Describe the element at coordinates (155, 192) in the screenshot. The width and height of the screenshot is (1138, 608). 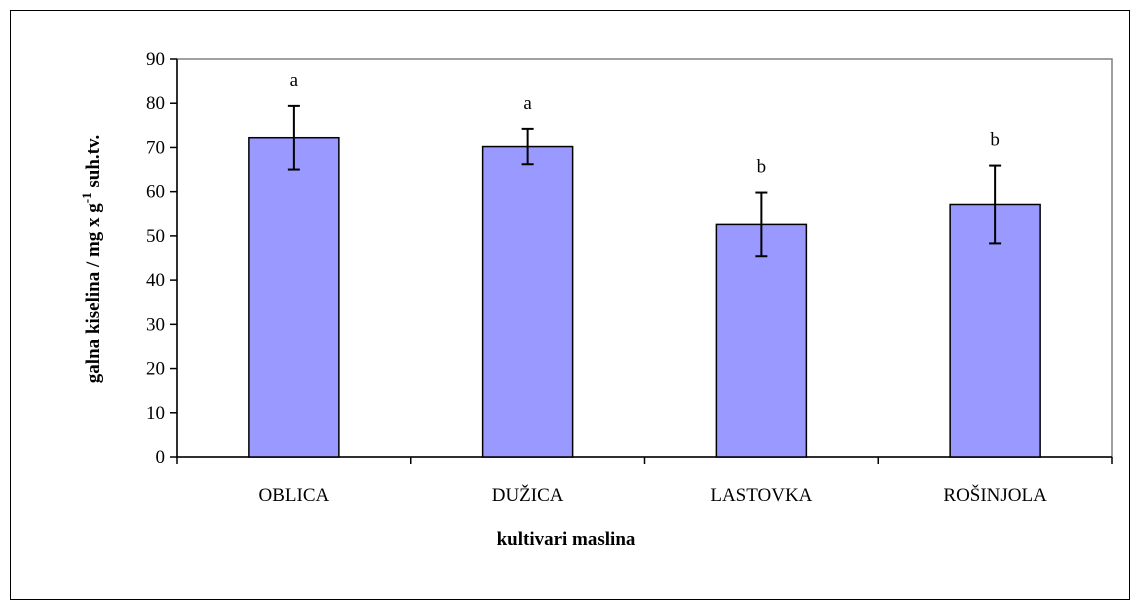
I see `y-tick-label: 60` at that location.